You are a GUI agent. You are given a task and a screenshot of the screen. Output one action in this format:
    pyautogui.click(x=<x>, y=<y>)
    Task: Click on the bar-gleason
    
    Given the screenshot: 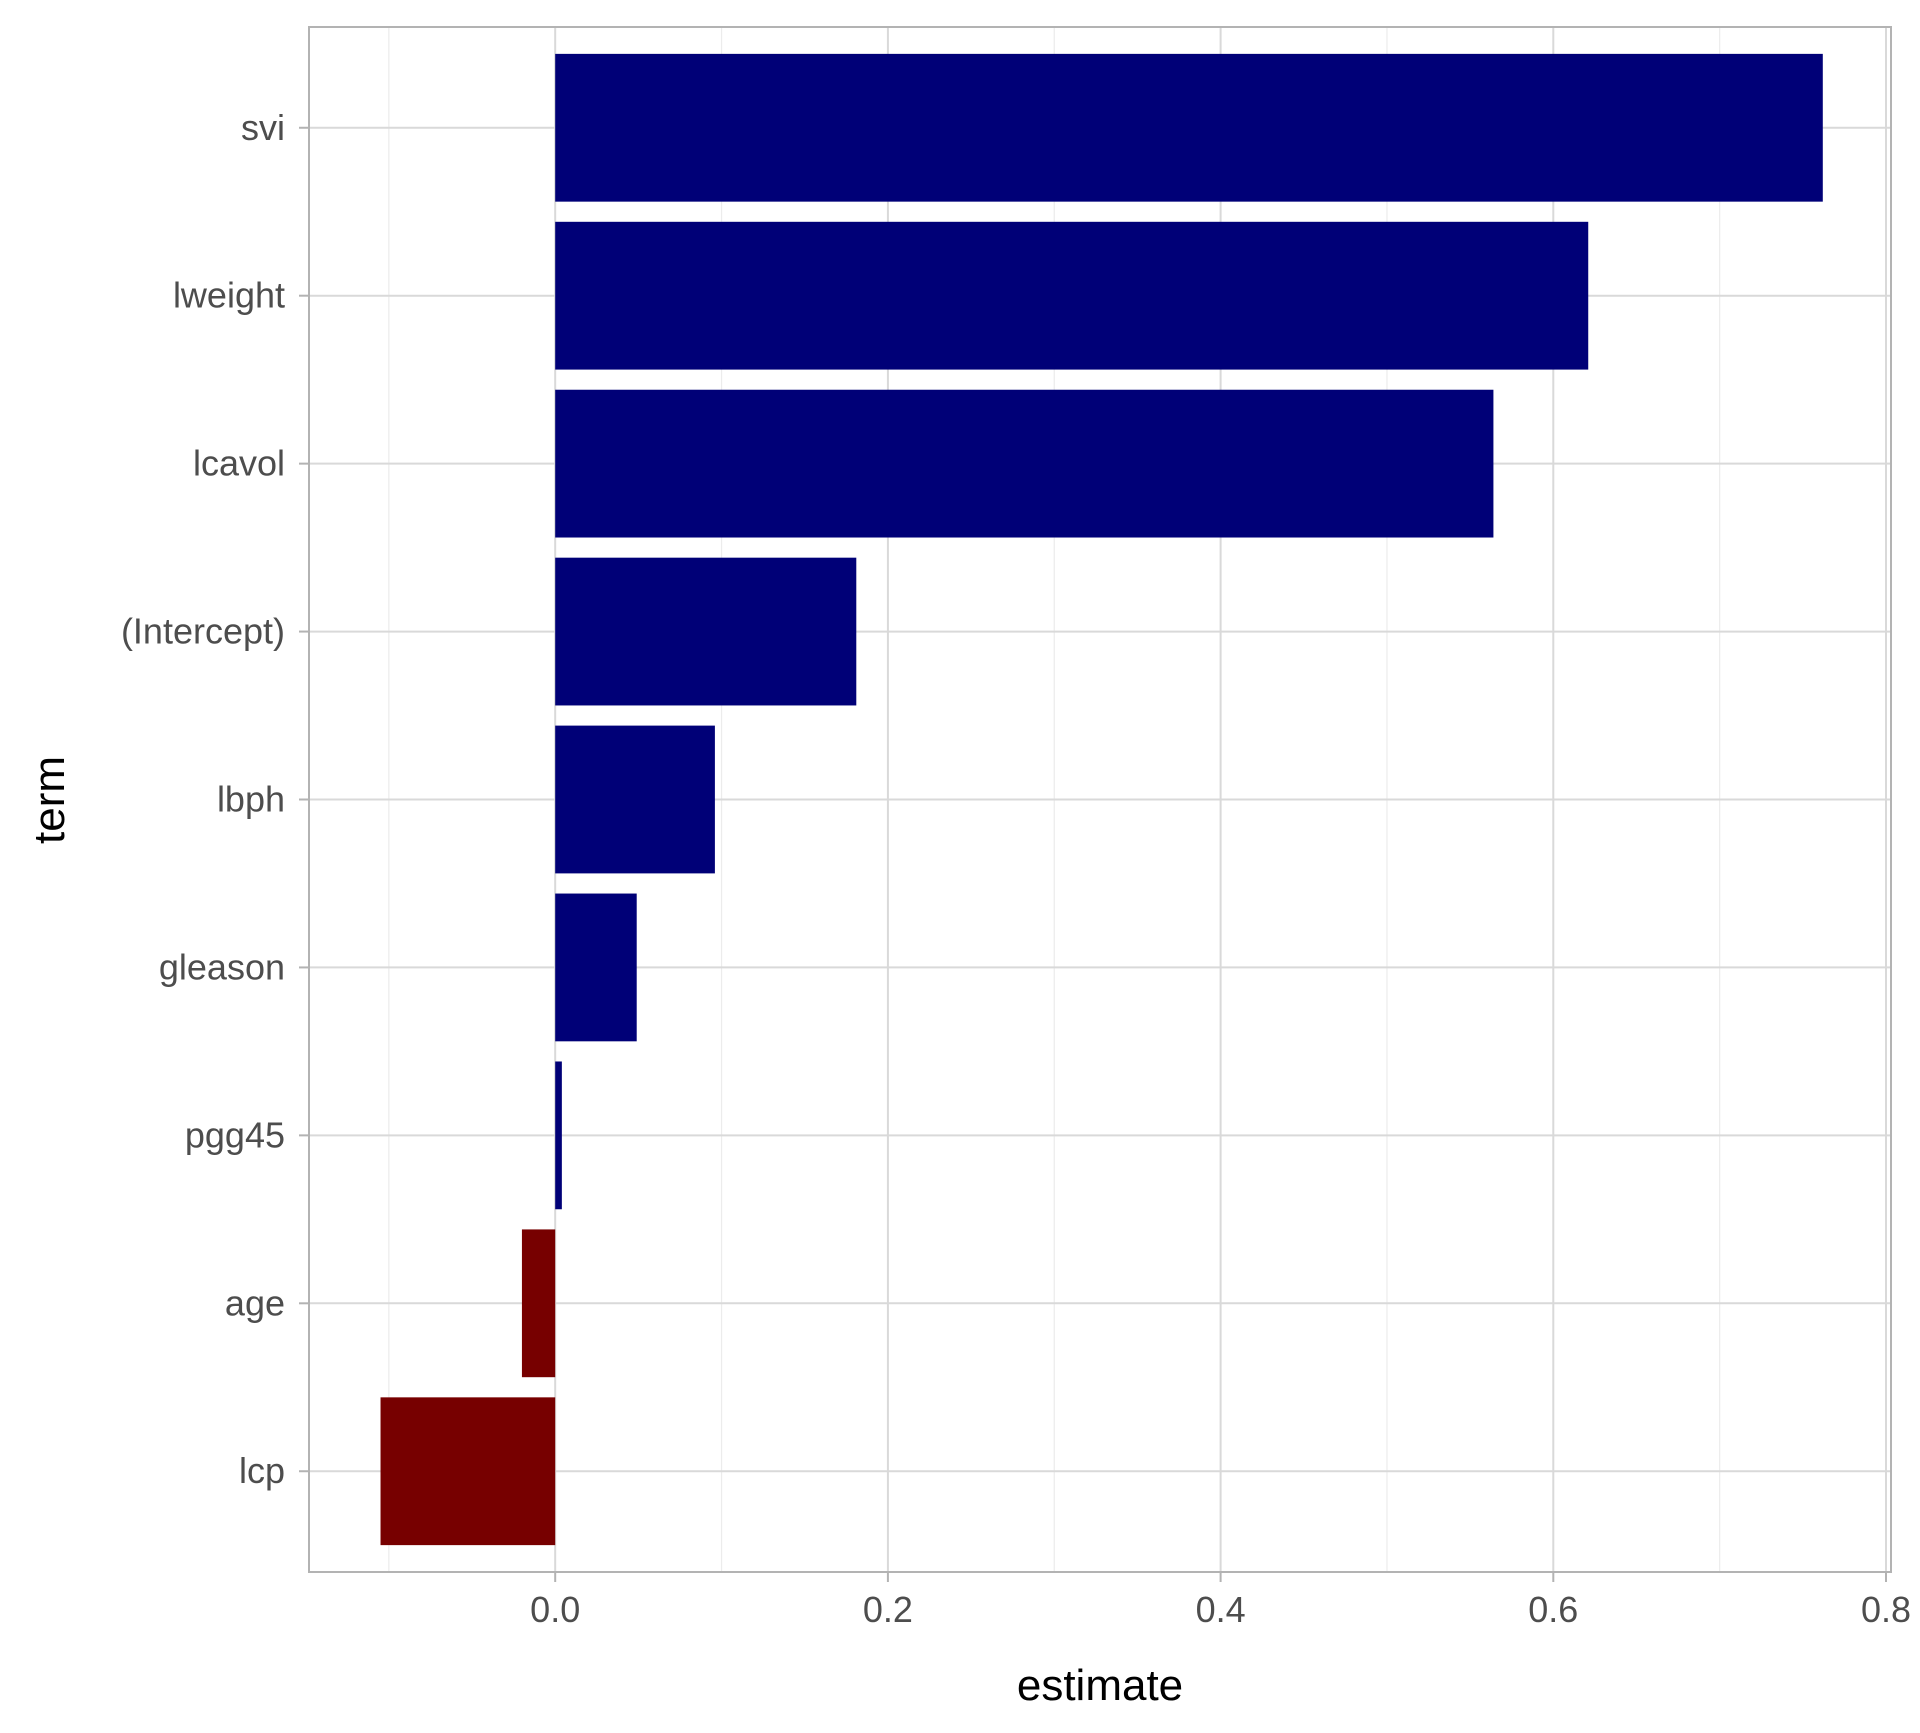 What is the action you would take?
    pyautogui.click(x=596, y=967)
    